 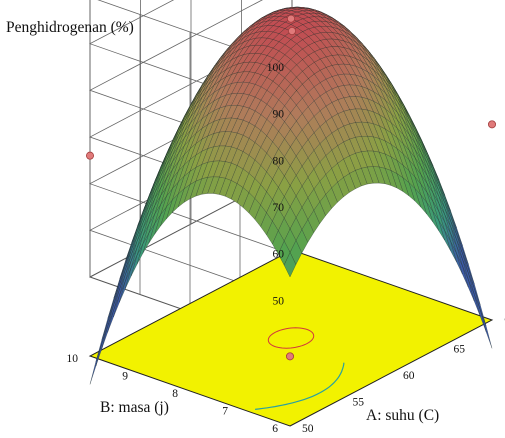 I want to click on y-tick-label: 10, so click(x=73, y=359).